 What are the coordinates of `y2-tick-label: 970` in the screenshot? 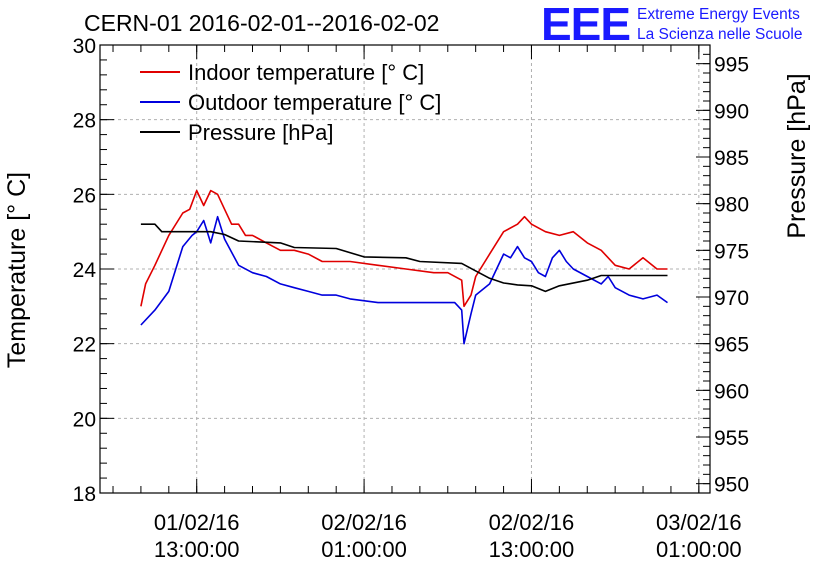 It's located at (731, 298).